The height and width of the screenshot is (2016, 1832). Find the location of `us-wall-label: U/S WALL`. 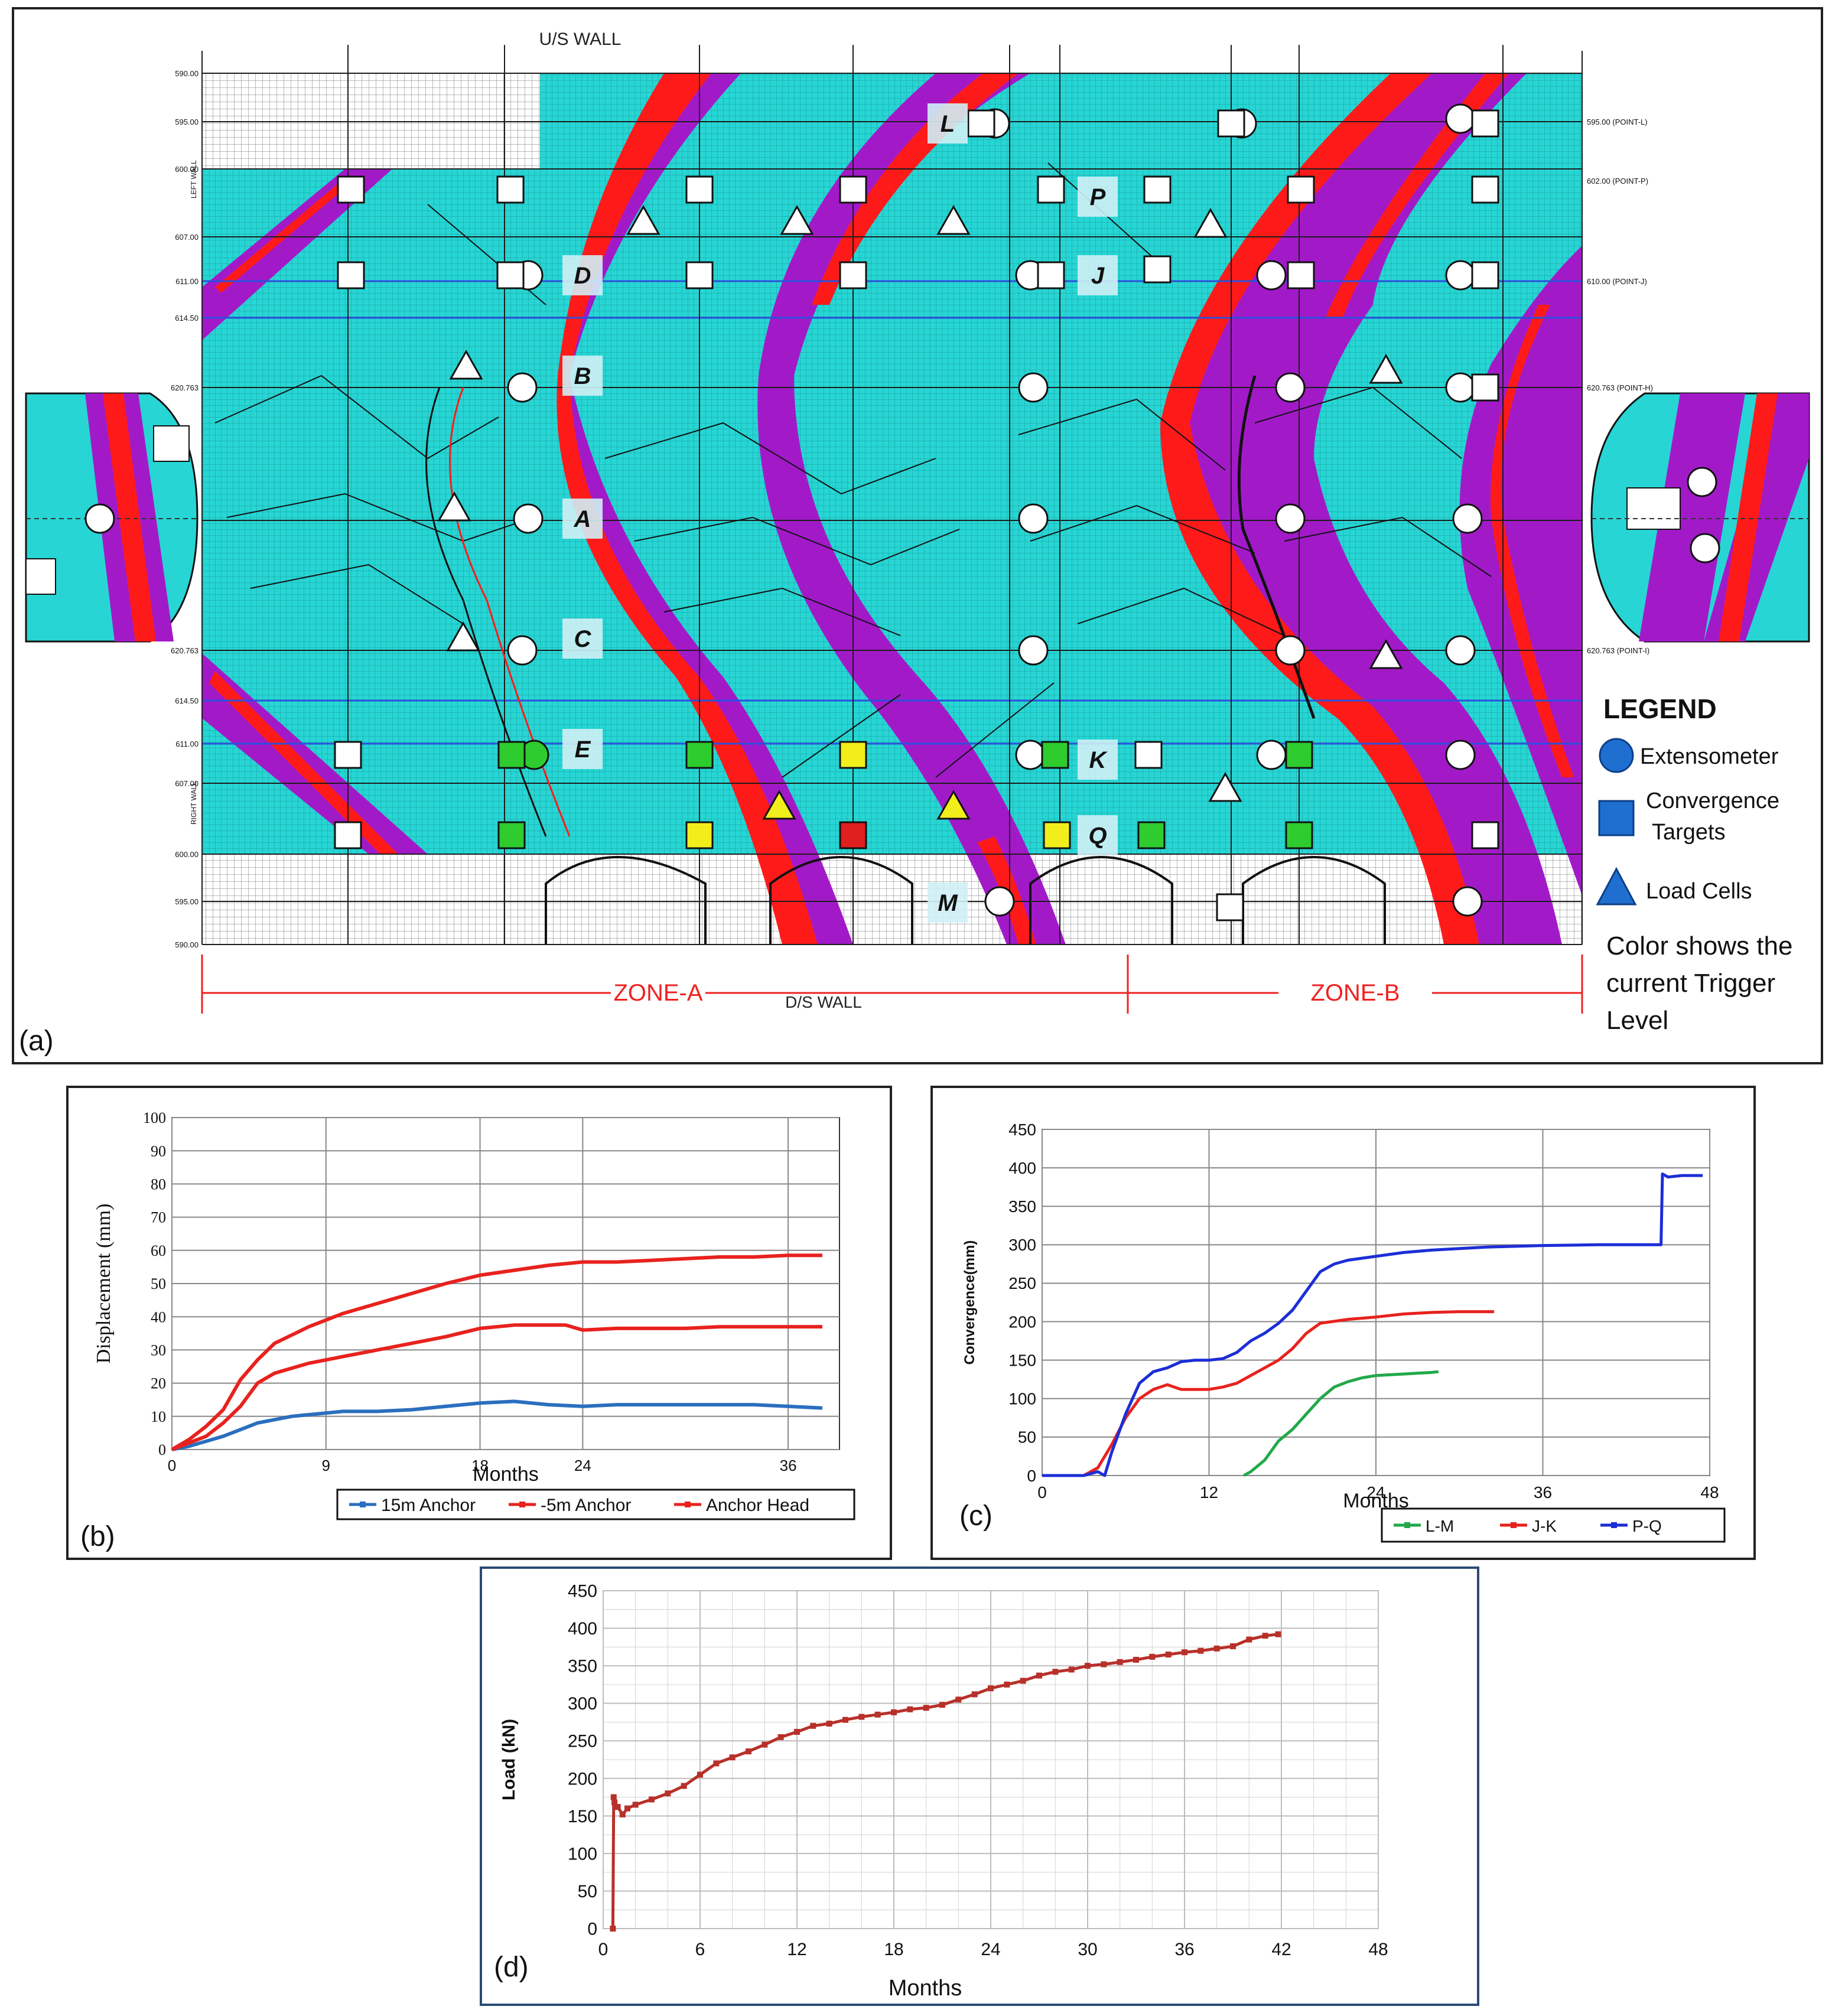

us-wall-label: U/S WALL is located at coordinates (580, 40).